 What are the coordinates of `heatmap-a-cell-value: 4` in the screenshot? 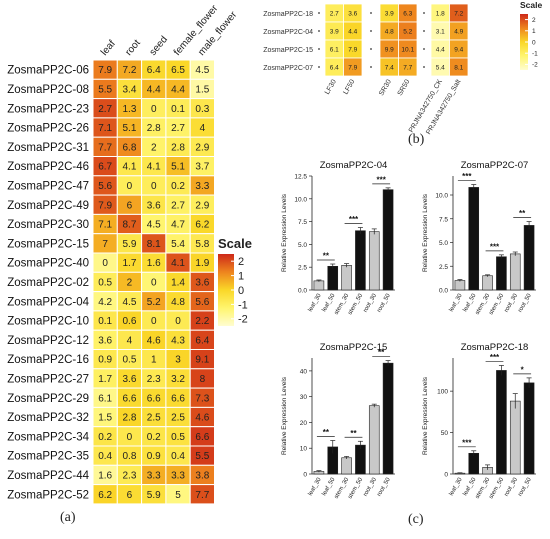 It's located at (130, 340).